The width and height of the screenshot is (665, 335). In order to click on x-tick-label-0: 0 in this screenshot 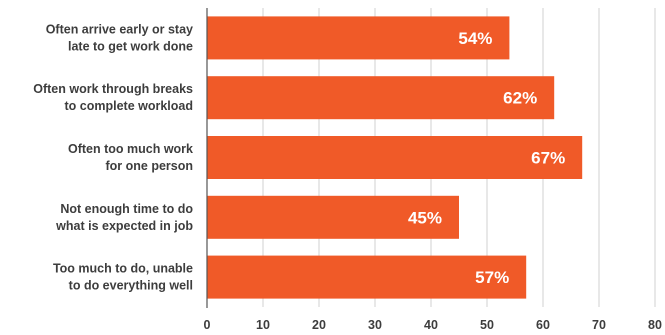, I will do `click(207, 325)`.